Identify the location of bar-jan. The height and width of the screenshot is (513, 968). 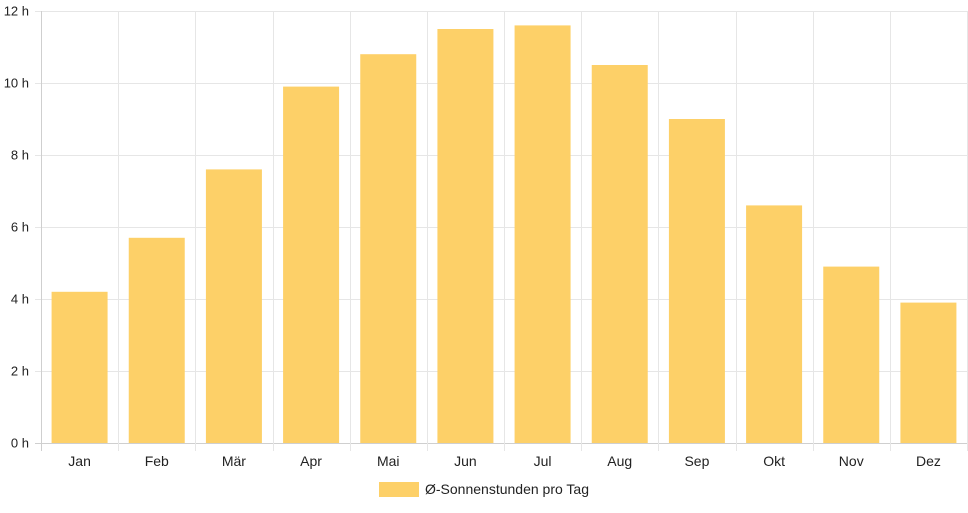
(79, 367).